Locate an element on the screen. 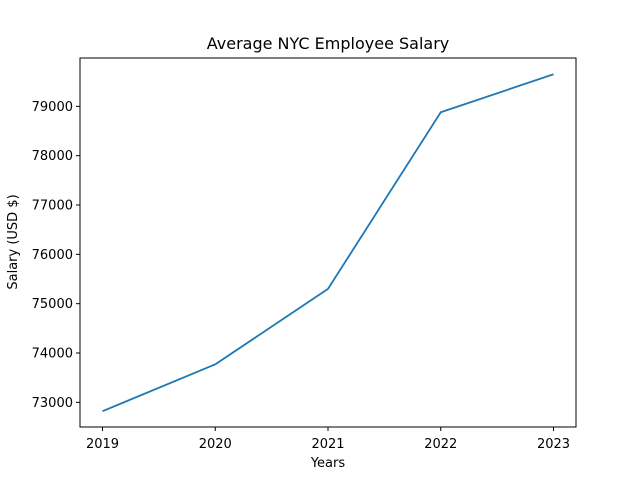  y-tick-label: 73000 is located at coordinates (52, 403).